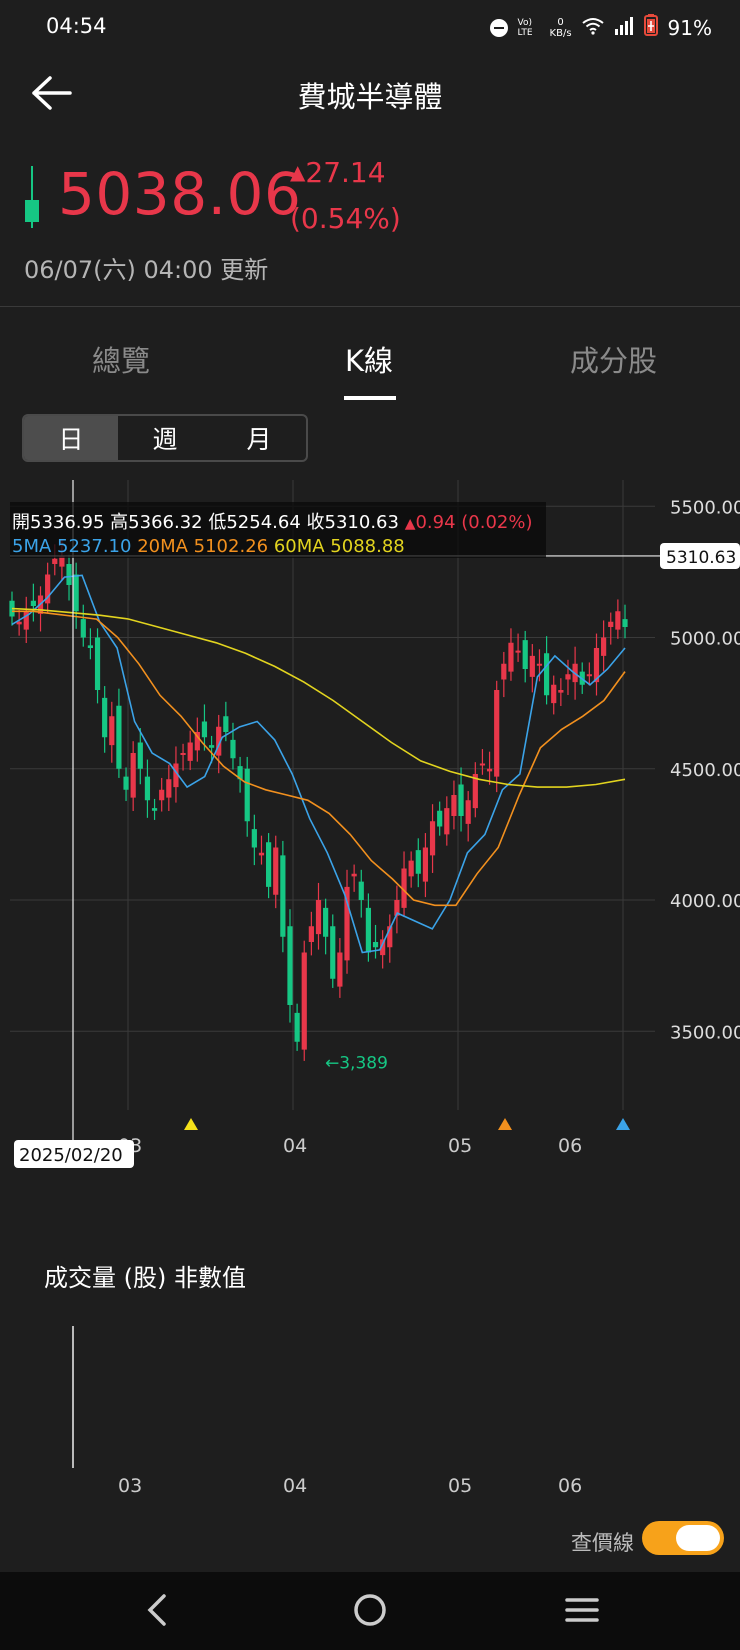  I want to click on nav-recents-icon, so click(582, 1610).